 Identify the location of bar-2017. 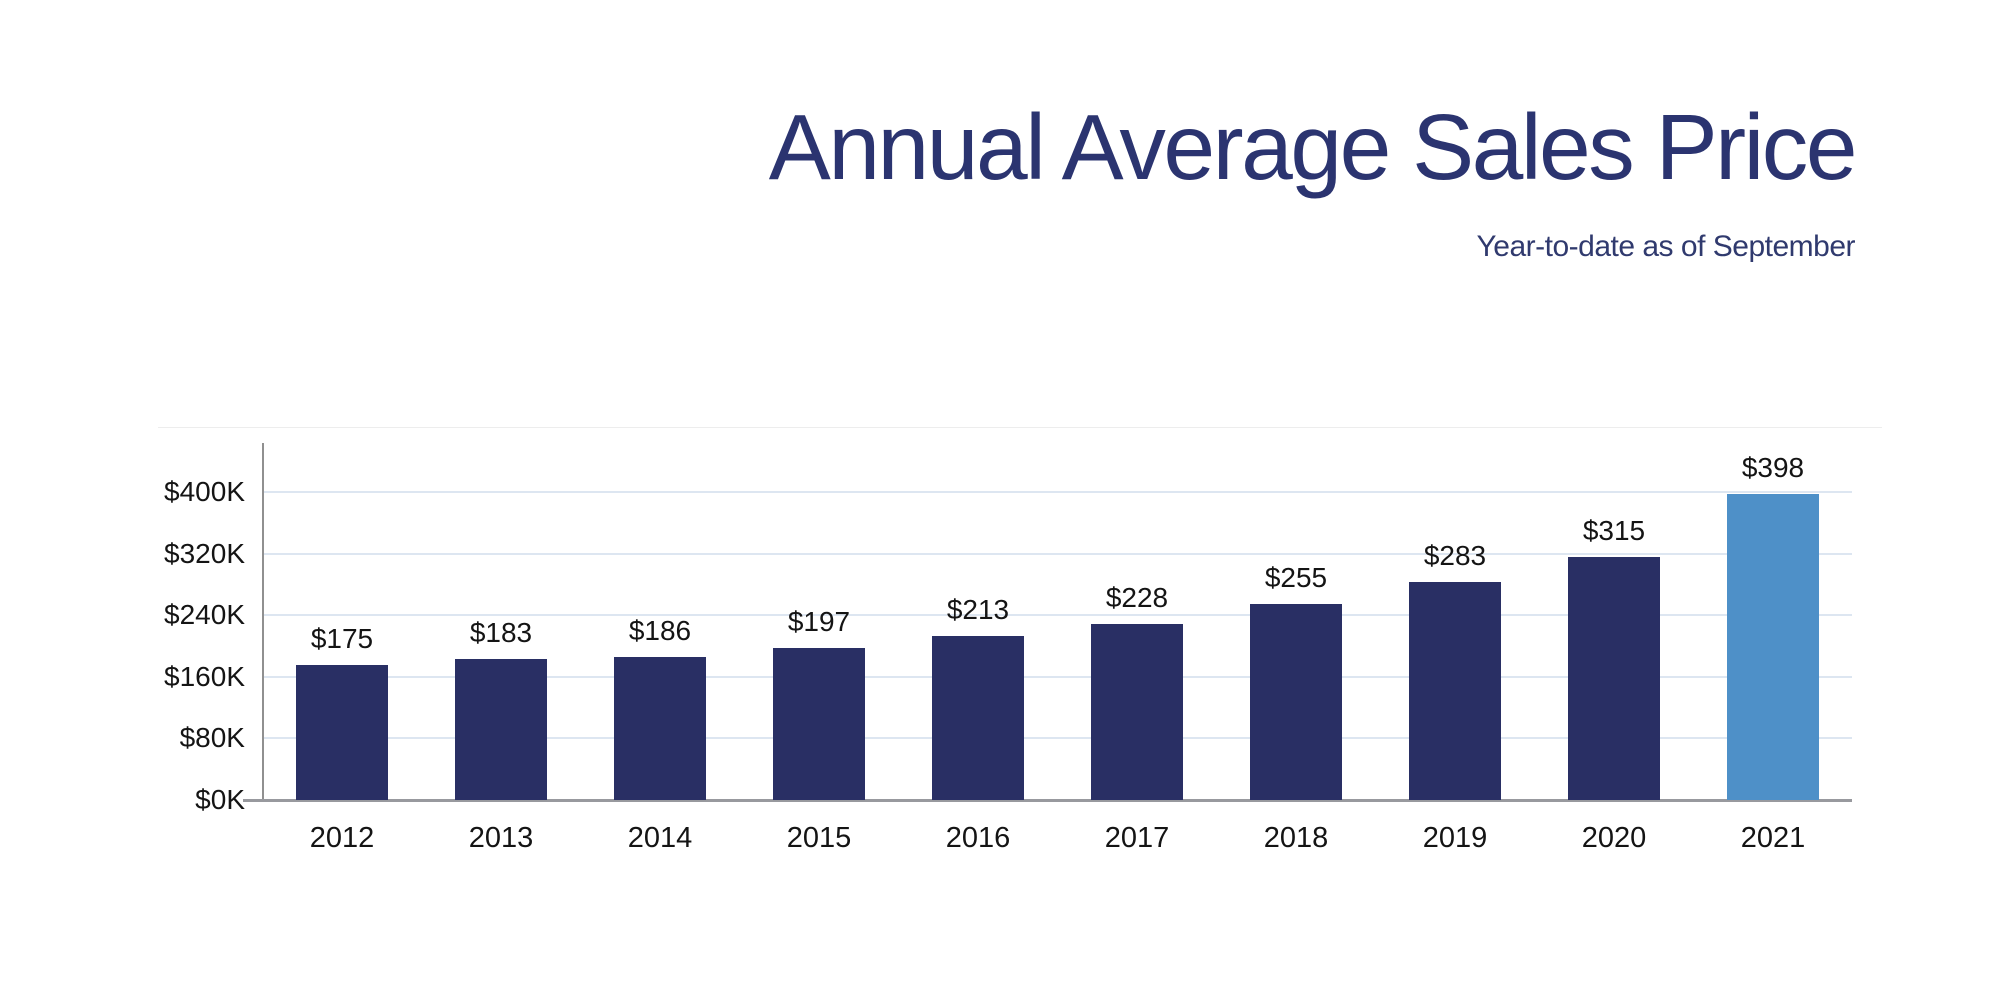
(1137, 712).